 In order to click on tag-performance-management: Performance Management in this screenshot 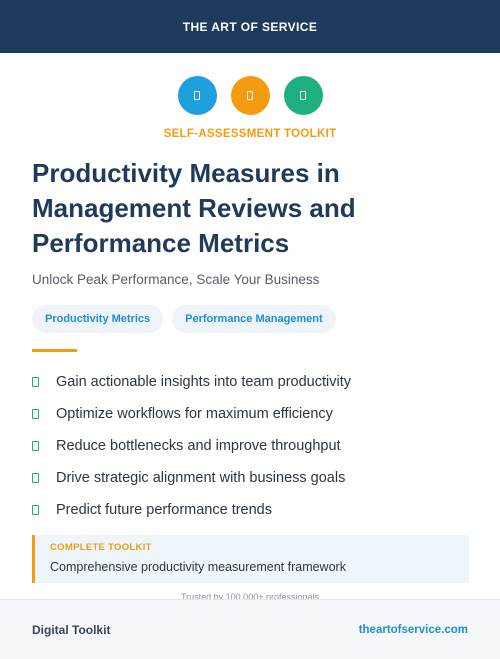, I will do `click(254, 319)`.